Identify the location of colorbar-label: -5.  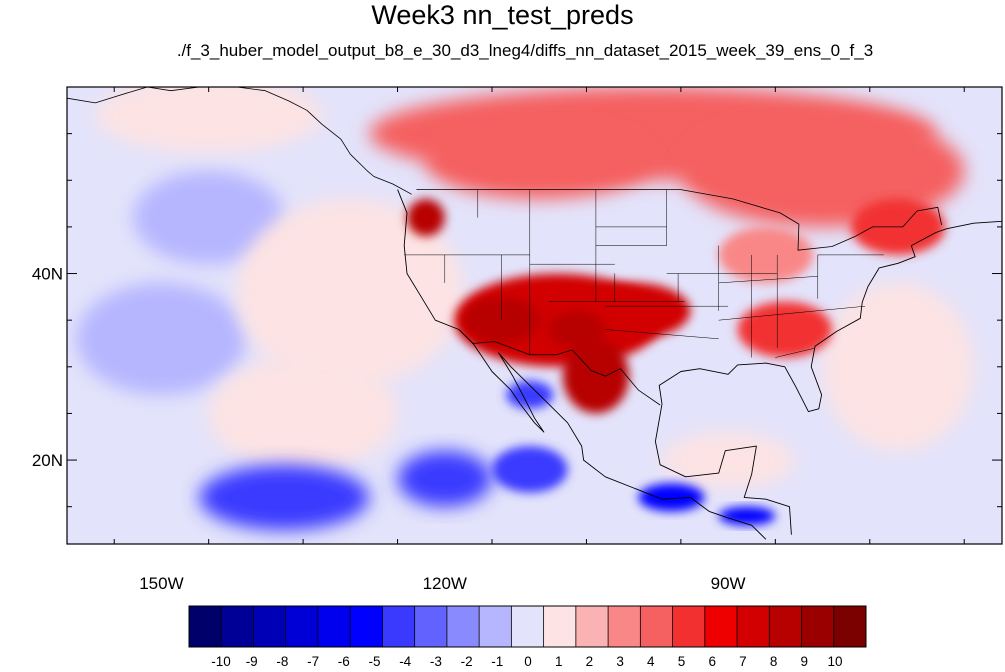
(374, 661).